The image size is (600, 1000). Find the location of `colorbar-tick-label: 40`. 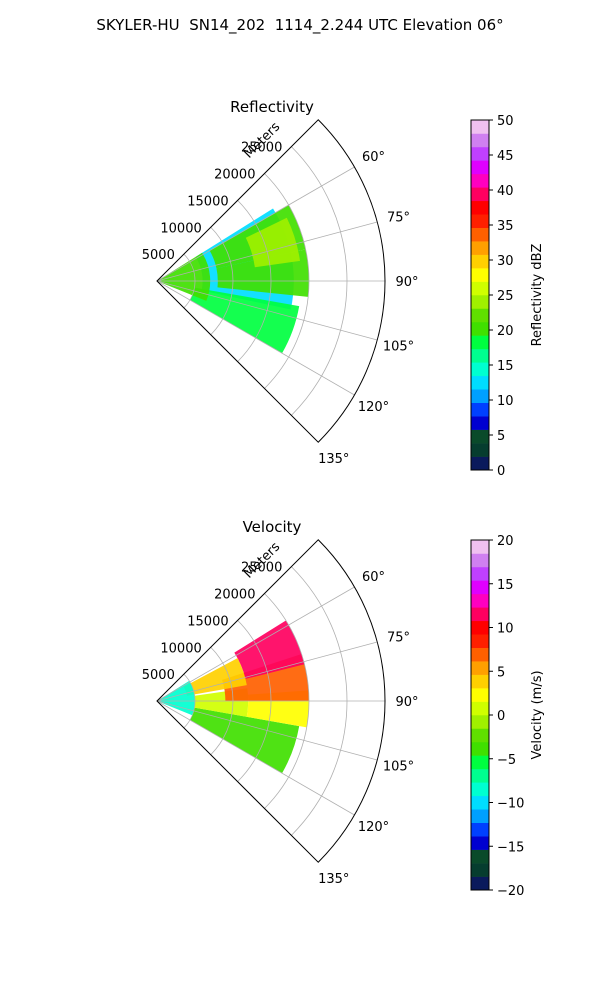

colorbar-tick-label: 40 is located at coordinates (505, 191).